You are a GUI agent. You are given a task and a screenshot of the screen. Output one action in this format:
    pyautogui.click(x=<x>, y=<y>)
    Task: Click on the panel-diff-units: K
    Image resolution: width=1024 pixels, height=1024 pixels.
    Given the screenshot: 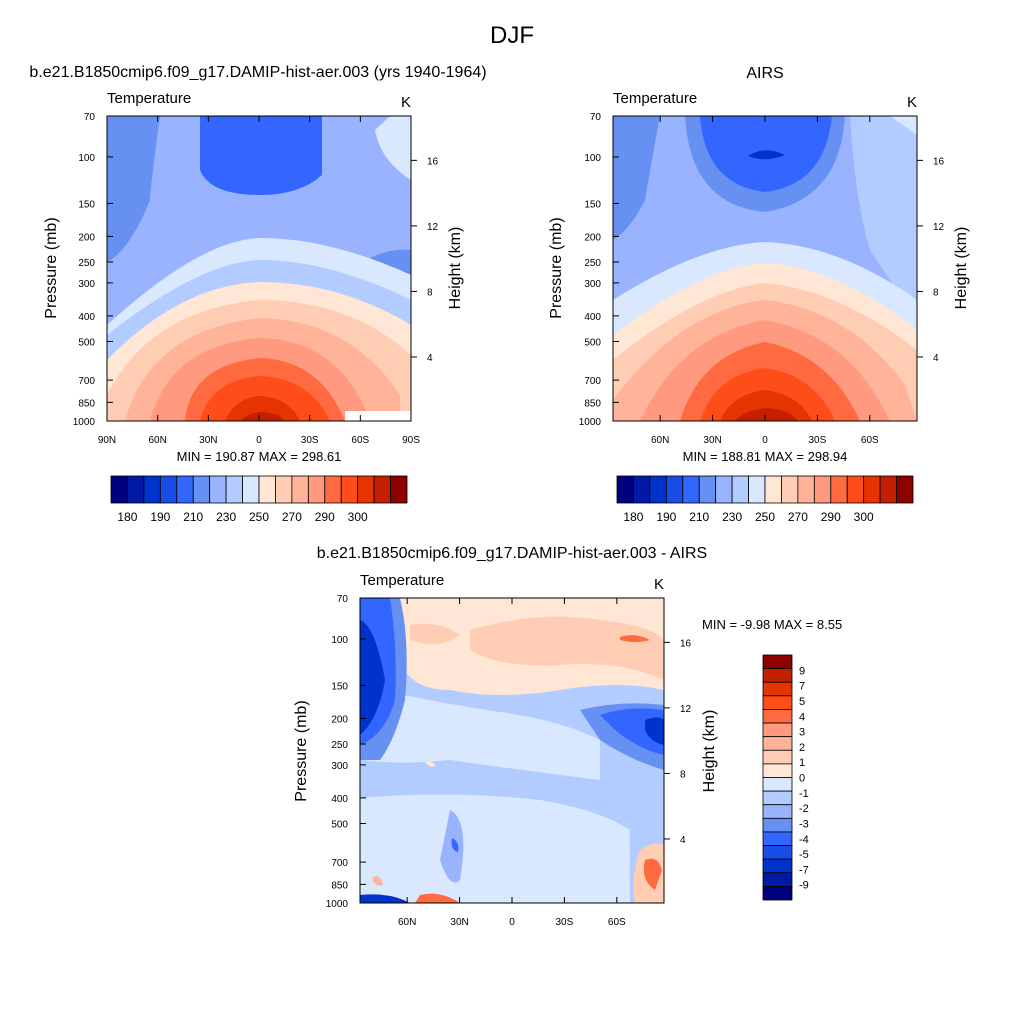 What is the action you would take?
    pyautogui.click(x=659, y=584)
    